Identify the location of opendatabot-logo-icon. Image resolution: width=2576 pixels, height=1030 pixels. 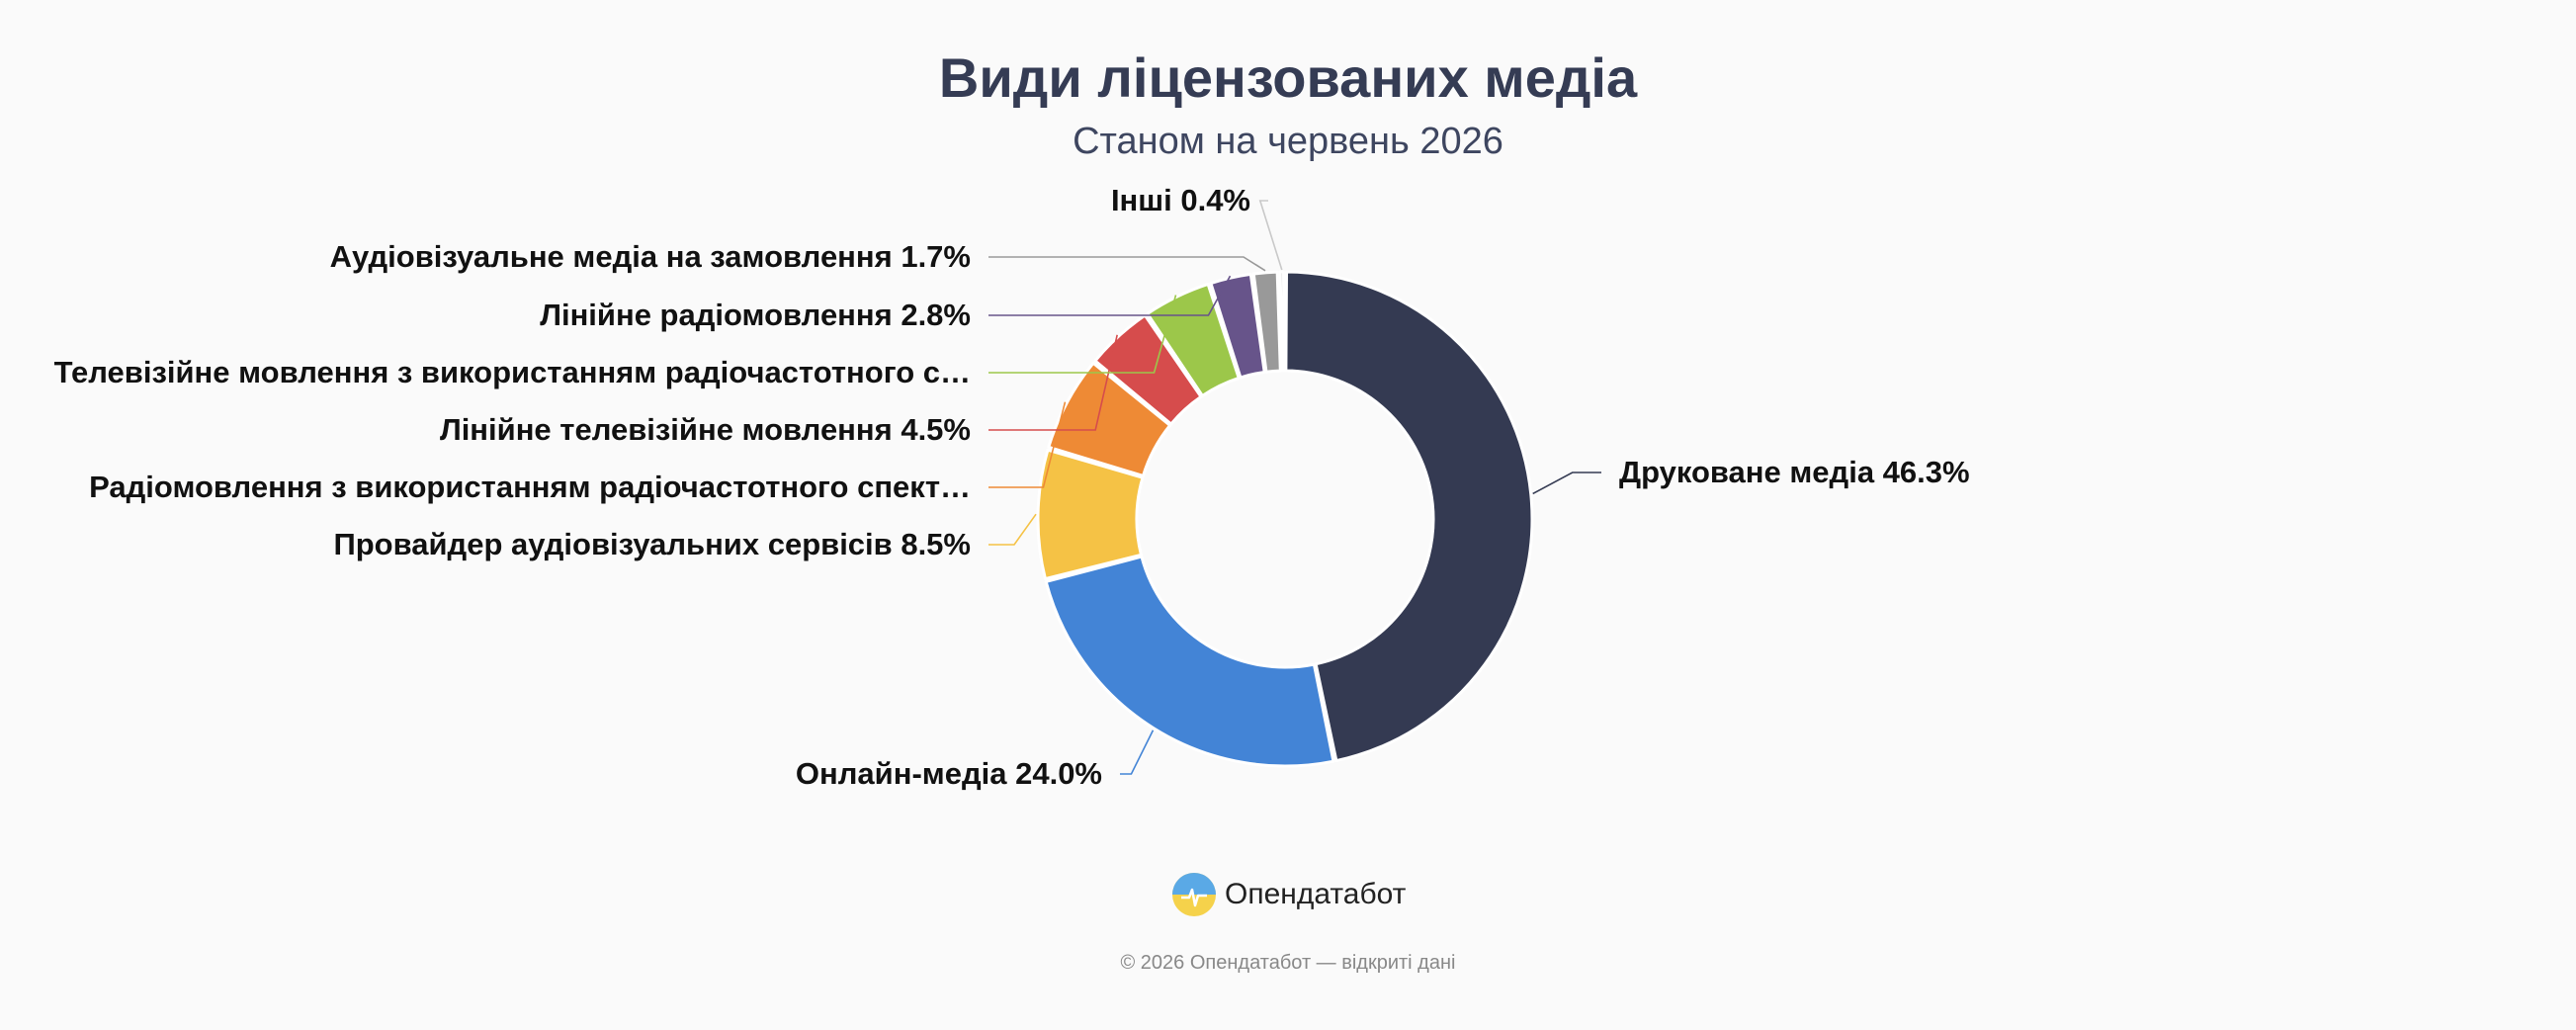
(1194, 894).